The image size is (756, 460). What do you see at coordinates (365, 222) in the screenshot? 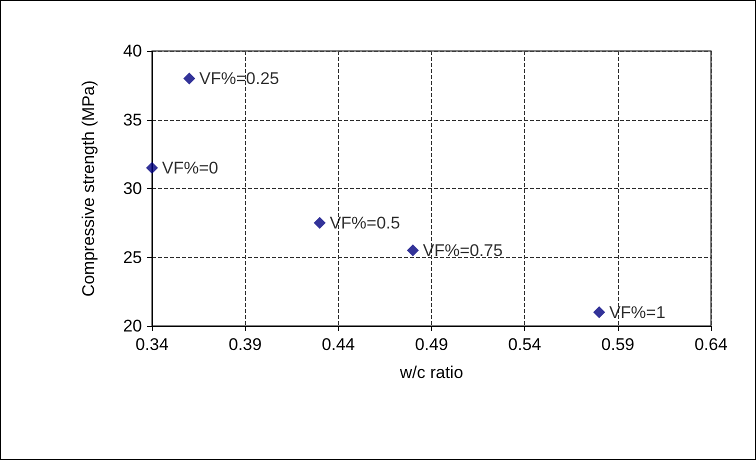
I see `annotation: VF%=0.5` at bounding box center [365, 222].